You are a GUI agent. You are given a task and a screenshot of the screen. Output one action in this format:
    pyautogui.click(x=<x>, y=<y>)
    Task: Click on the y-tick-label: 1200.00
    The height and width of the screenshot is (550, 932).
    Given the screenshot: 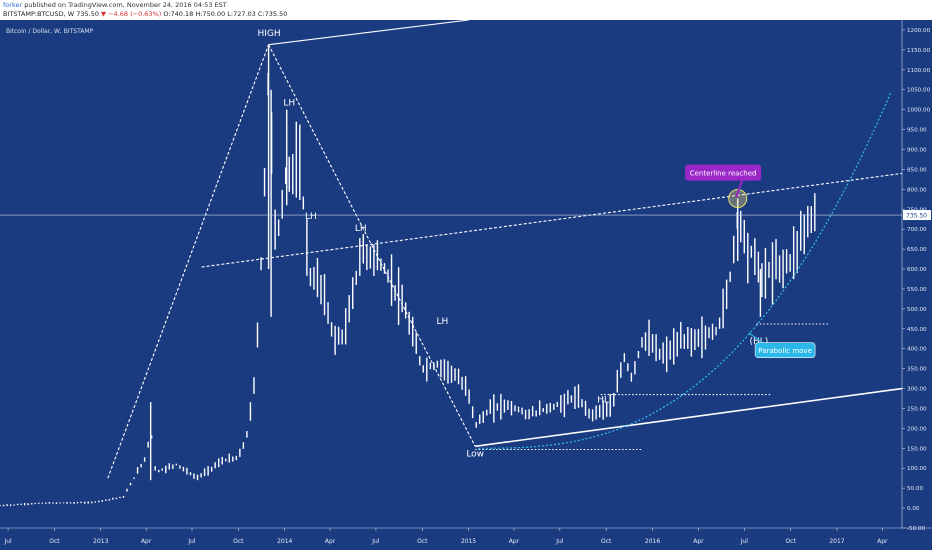 What is the action you would take?
    pyautogui.click(x=919, y=31)
    